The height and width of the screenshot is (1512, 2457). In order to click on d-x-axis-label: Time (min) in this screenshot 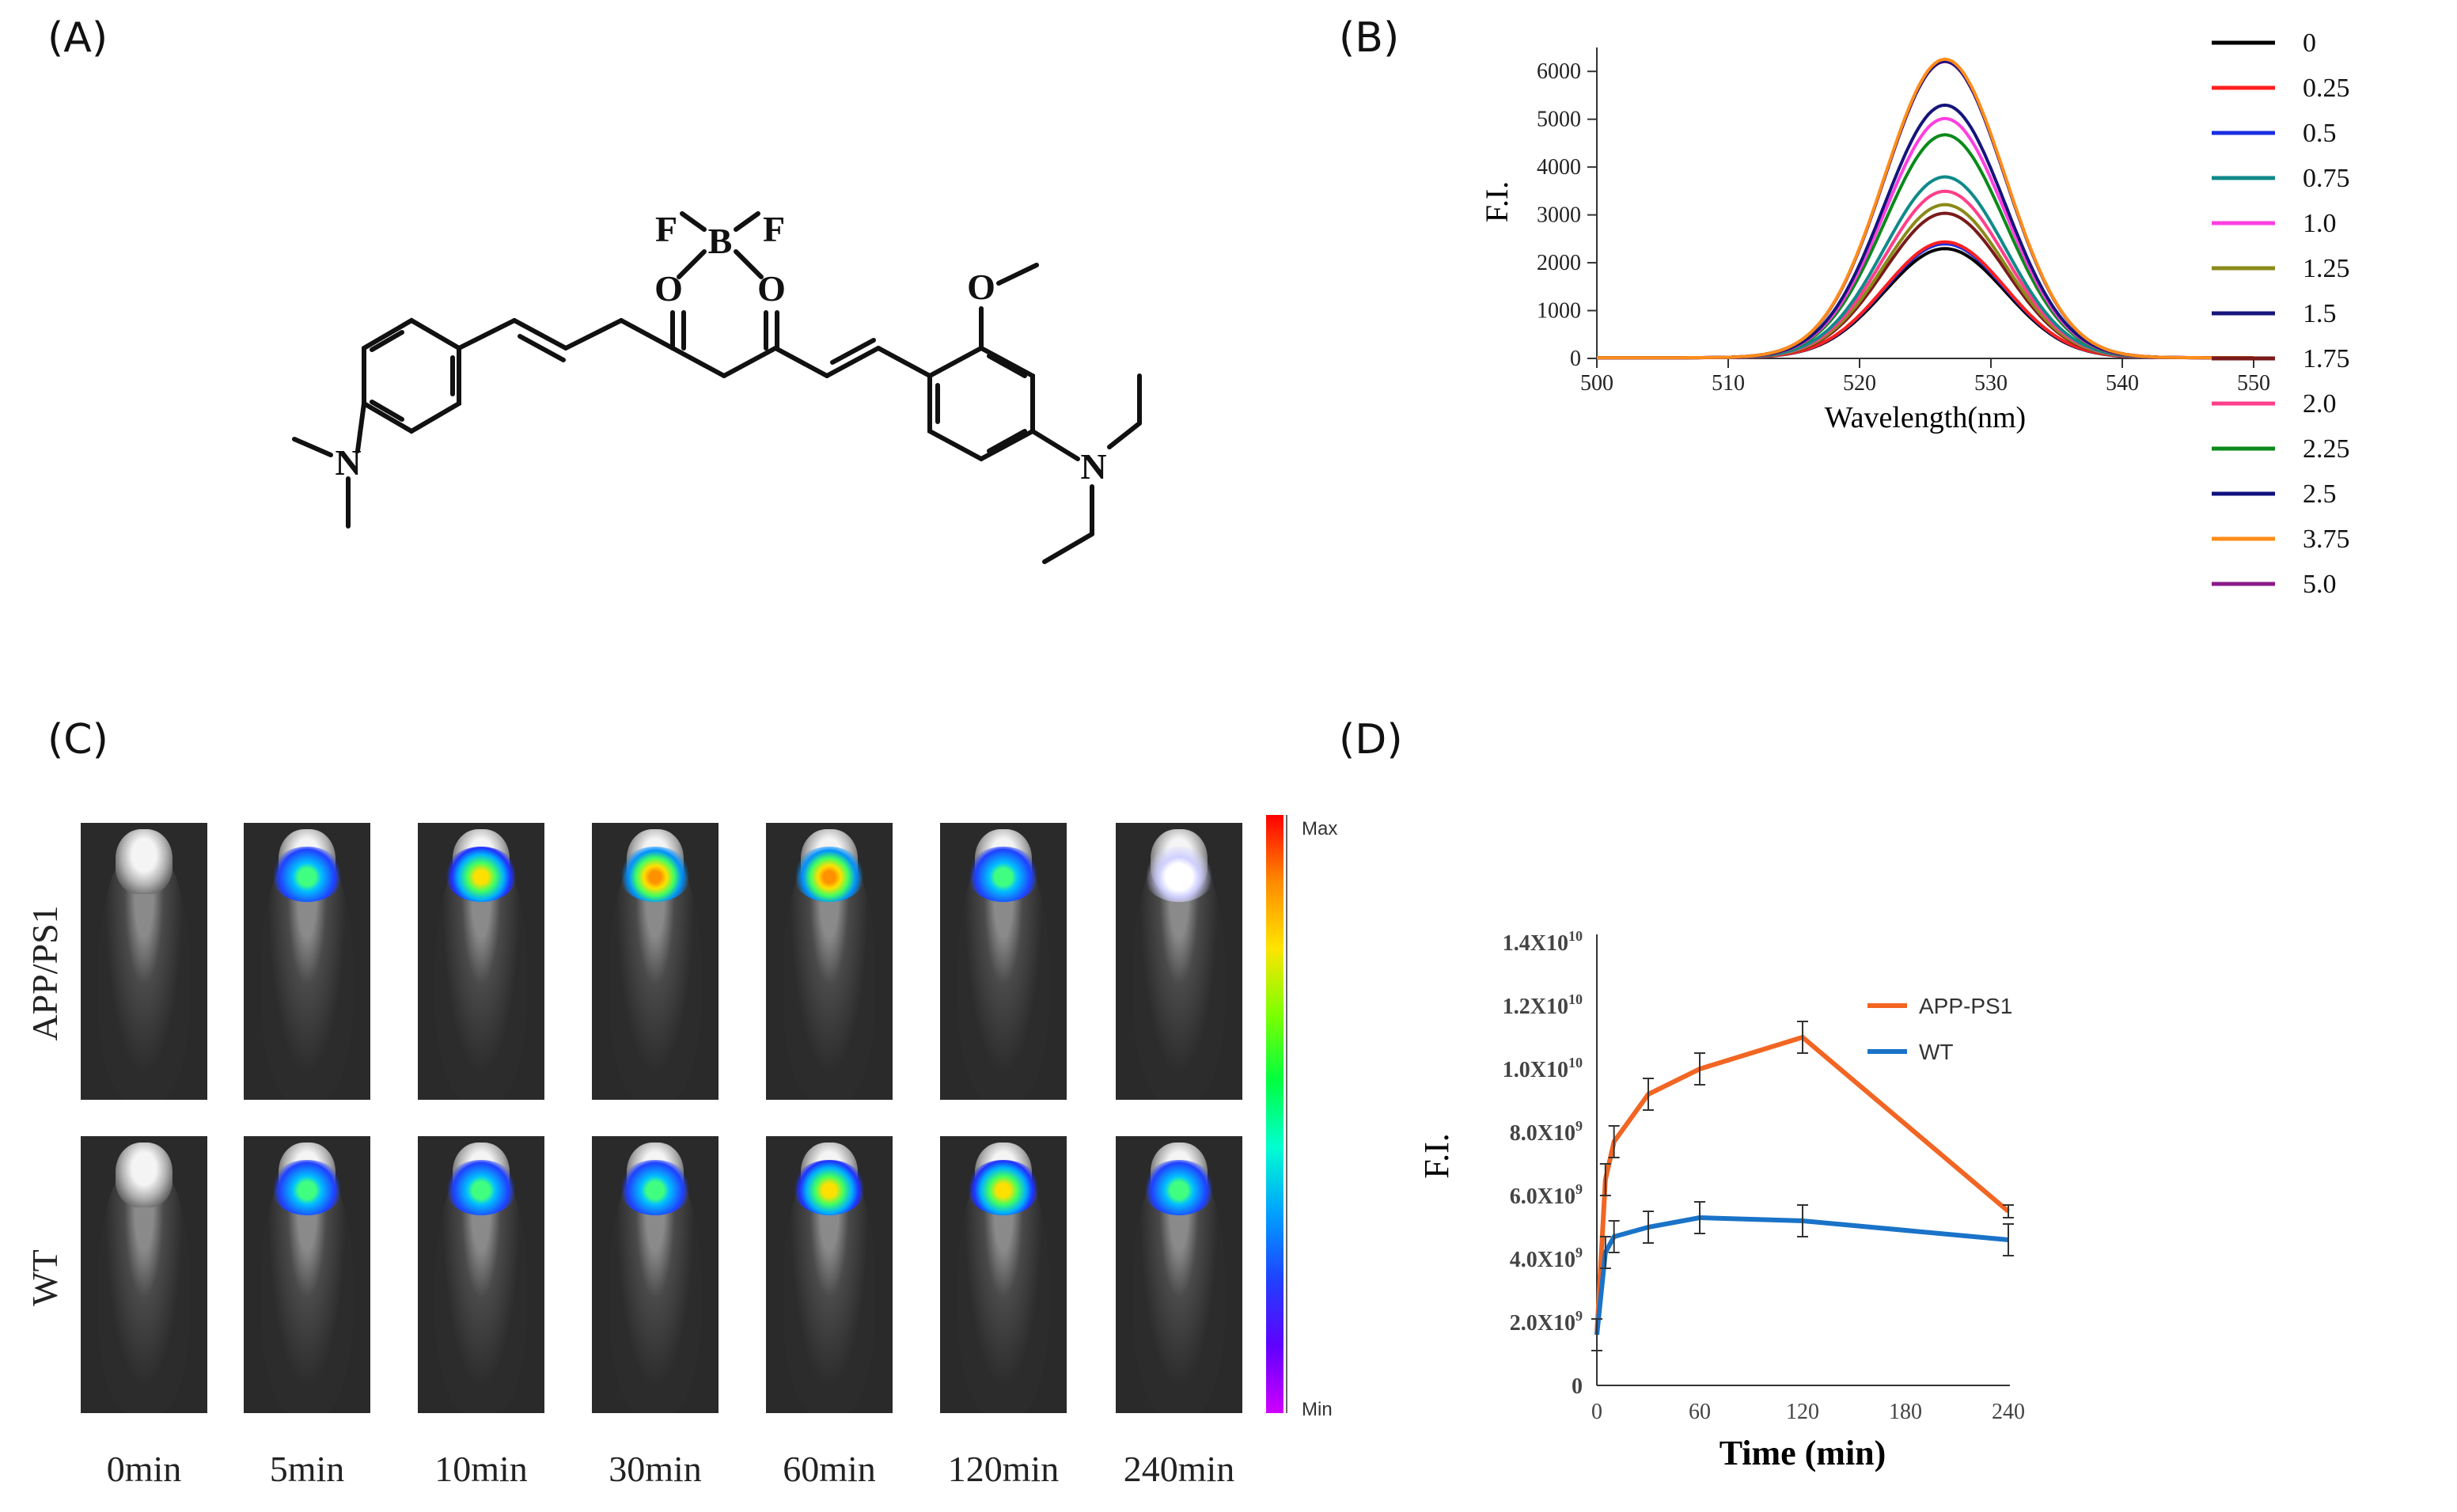, I will do `click(1803, 1453)`.